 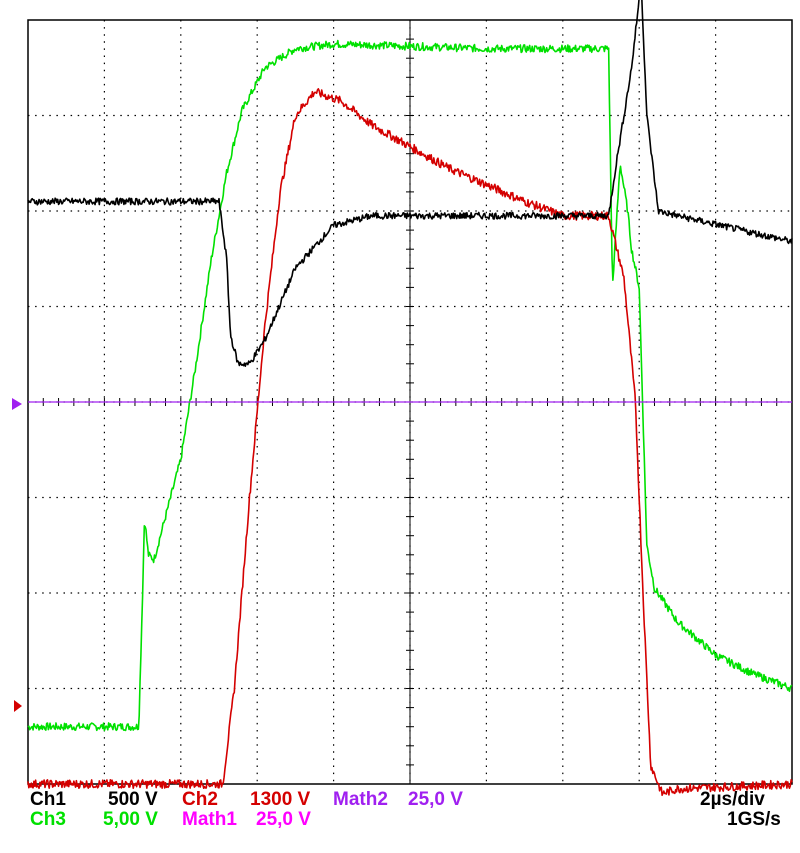 I want to click on ch2-scale: 1300 V, so click(x=280, y=799).